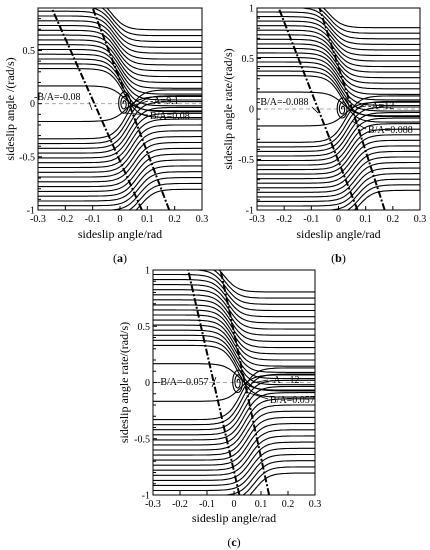  Describe the element at coordinates (38, 219) in the screenshot. I see `x-tick-label: -0.3` at that location.